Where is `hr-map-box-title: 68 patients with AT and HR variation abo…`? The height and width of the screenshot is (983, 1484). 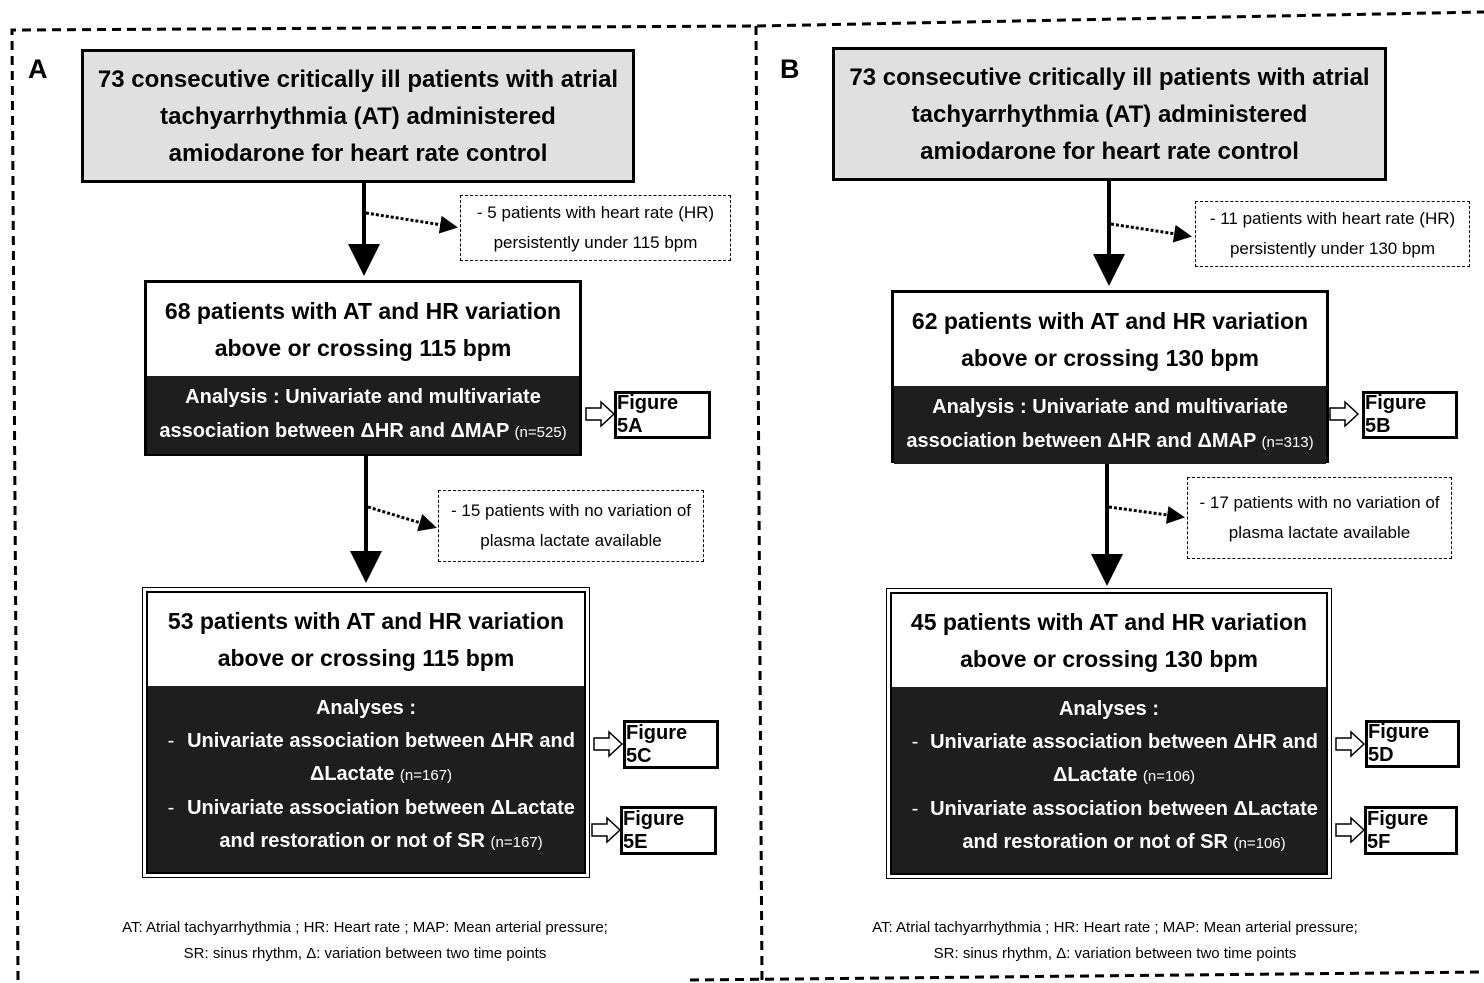
hr-map-box-title: 68 patients with AT and HR variation abo… is located at coordinates (363, 329).